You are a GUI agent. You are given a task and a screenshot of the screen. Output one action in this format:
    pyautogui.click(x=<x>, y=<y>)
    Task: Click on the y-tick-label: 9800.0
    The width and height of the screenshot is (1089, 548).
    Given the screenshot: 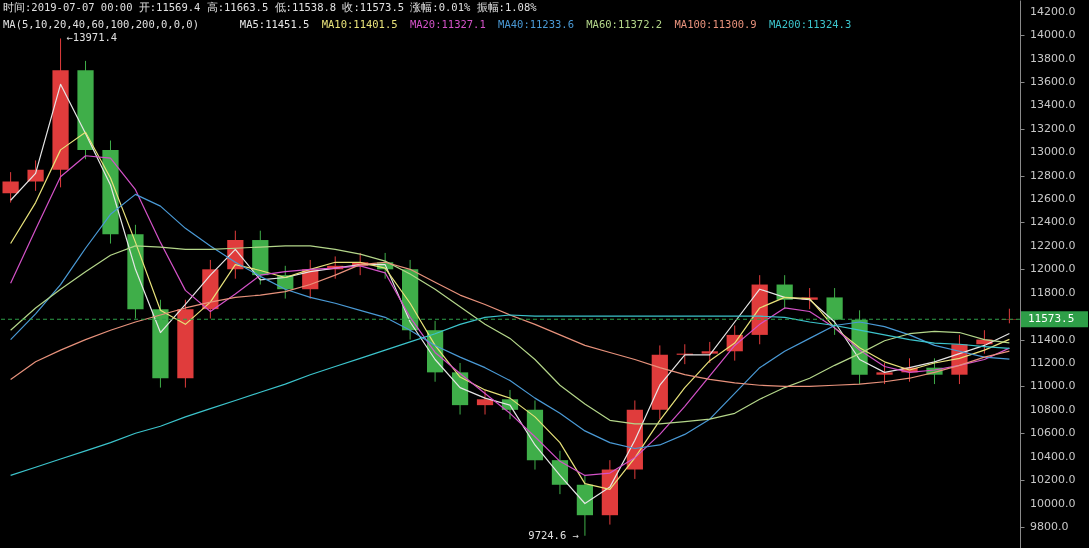 What is the action you would take?
    pyautogui.click(x=1049, y=526)
    